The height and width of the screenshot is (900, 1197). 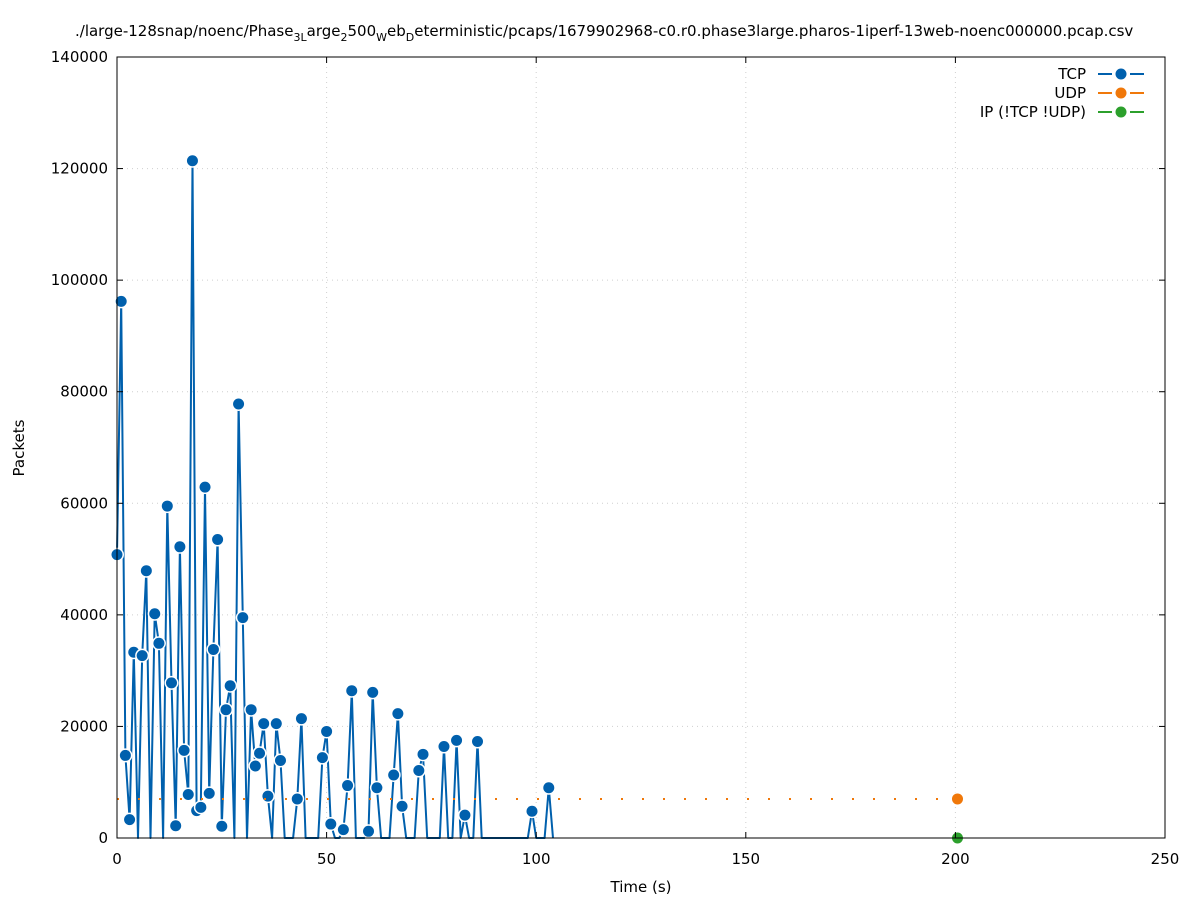 What do you see at coordinates (536, 859) in the screenshot?
I see `x-tick-label: 100` at bounding box center [536, 859].